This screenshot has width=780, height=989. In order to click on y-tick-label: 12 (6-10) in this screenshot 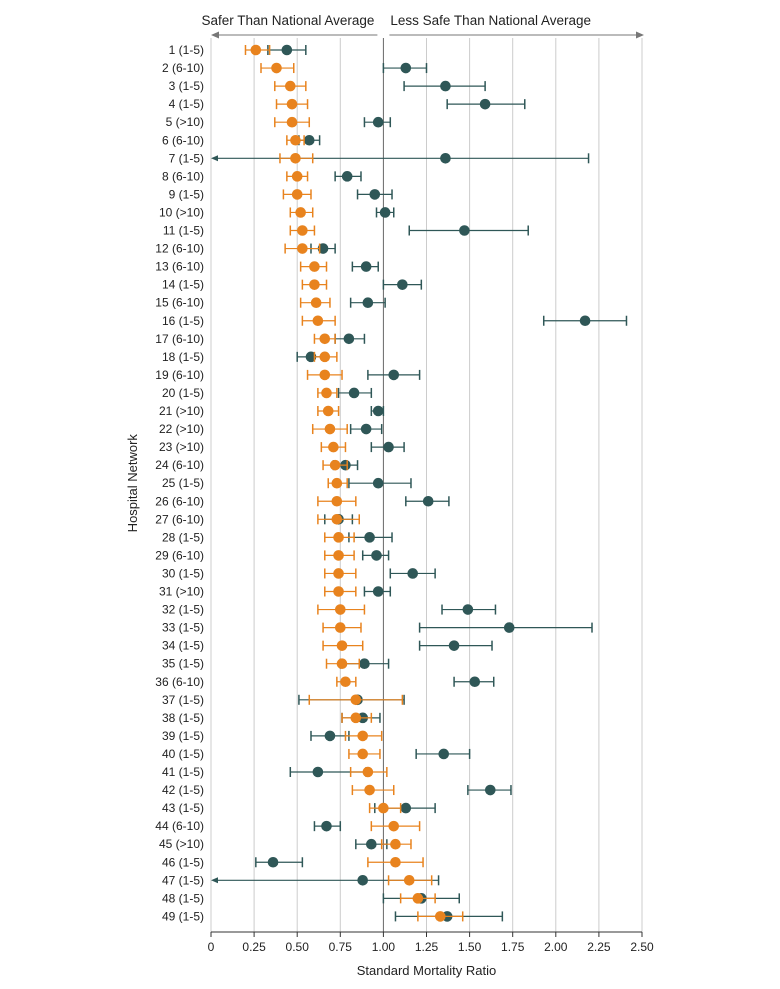, I will do `click(179, 249)`.